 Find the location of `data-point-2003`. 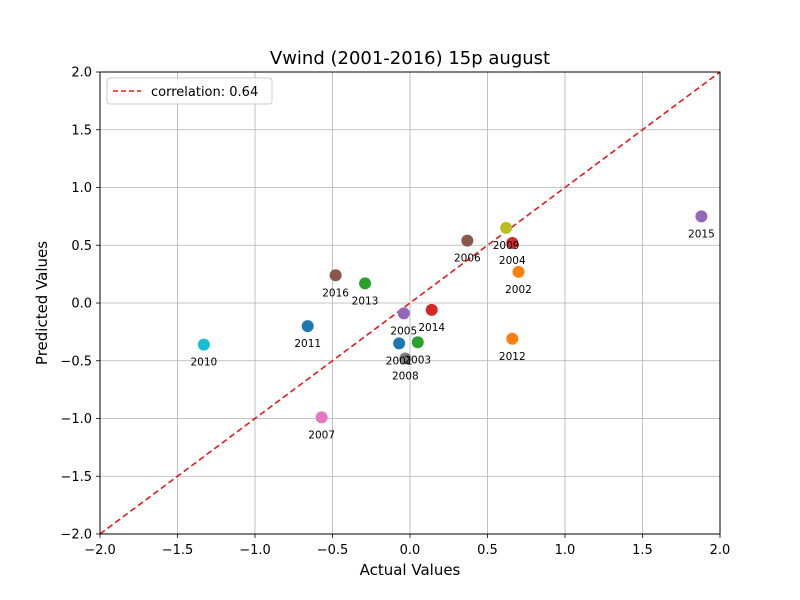

data-point-2003 is located at coordinates (417, 342).